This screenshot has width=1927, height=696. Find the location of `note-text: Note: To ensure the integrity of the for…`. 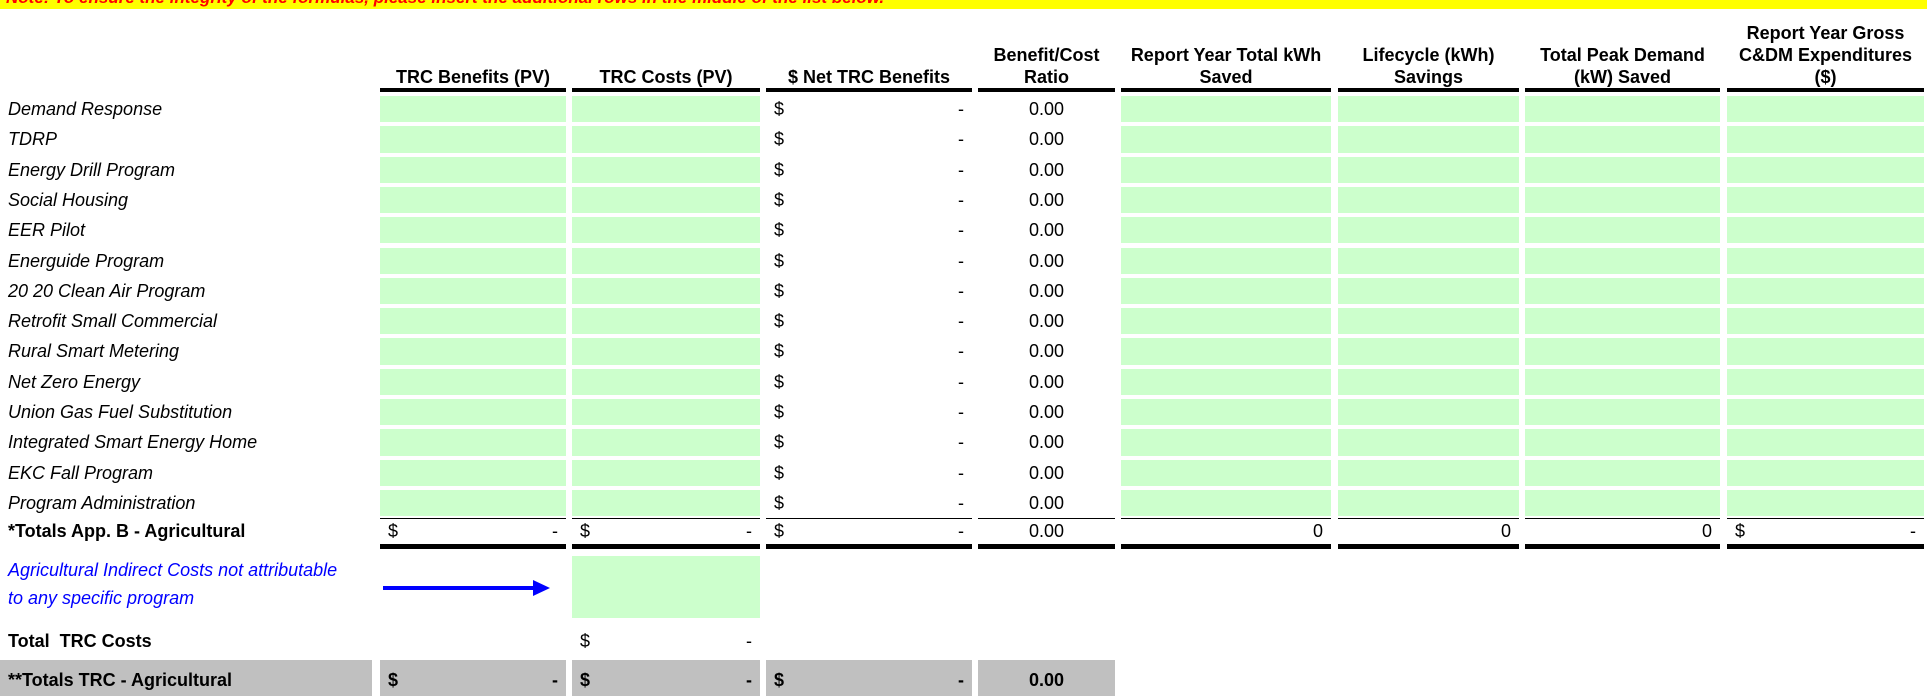

note-text: Note: To ensure the integrity of the for… is located at coordinates (445, 4).